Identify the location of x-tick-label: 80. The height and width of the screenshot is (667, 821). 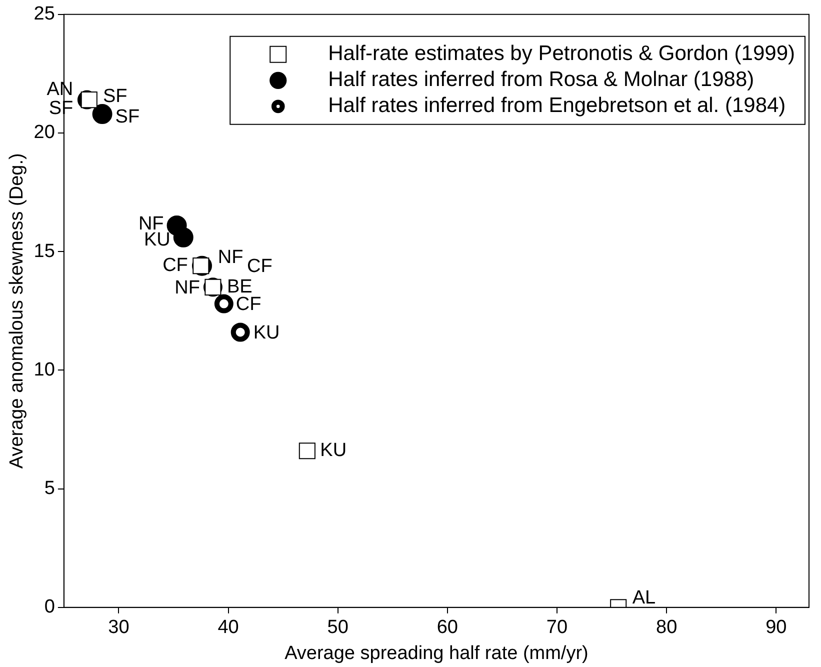
(667, 627).